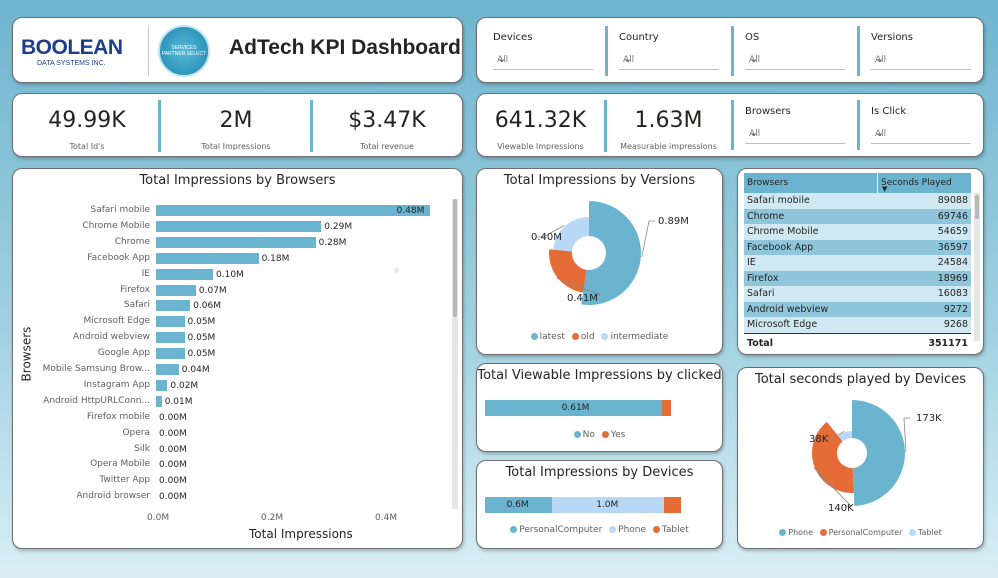 This screenshot has height=578, width=998. I want to click on os-dropdown: All ⌄, so click(795, 61).